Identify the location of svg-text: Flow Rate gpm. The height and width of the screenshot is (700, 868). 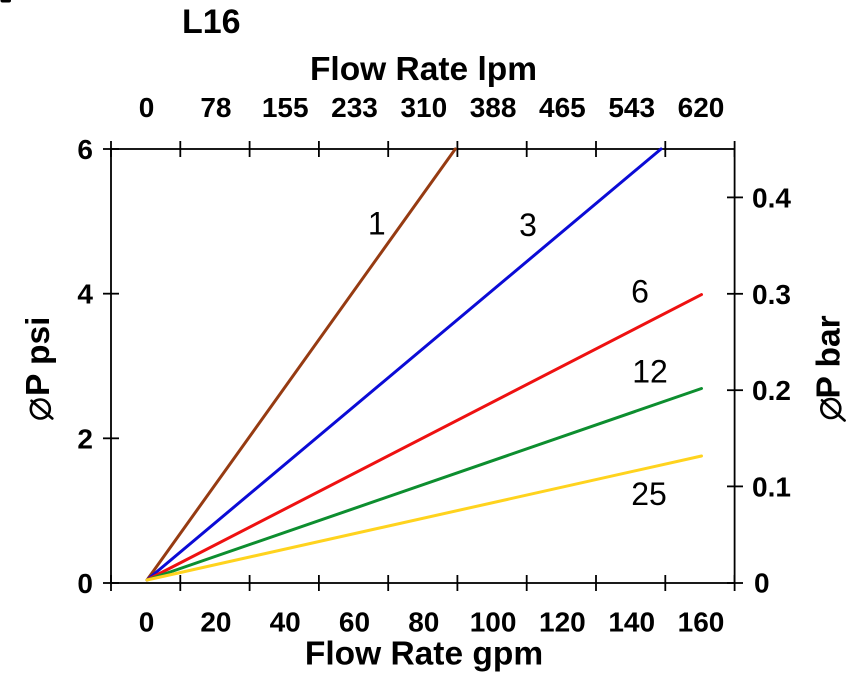
(424, 654).